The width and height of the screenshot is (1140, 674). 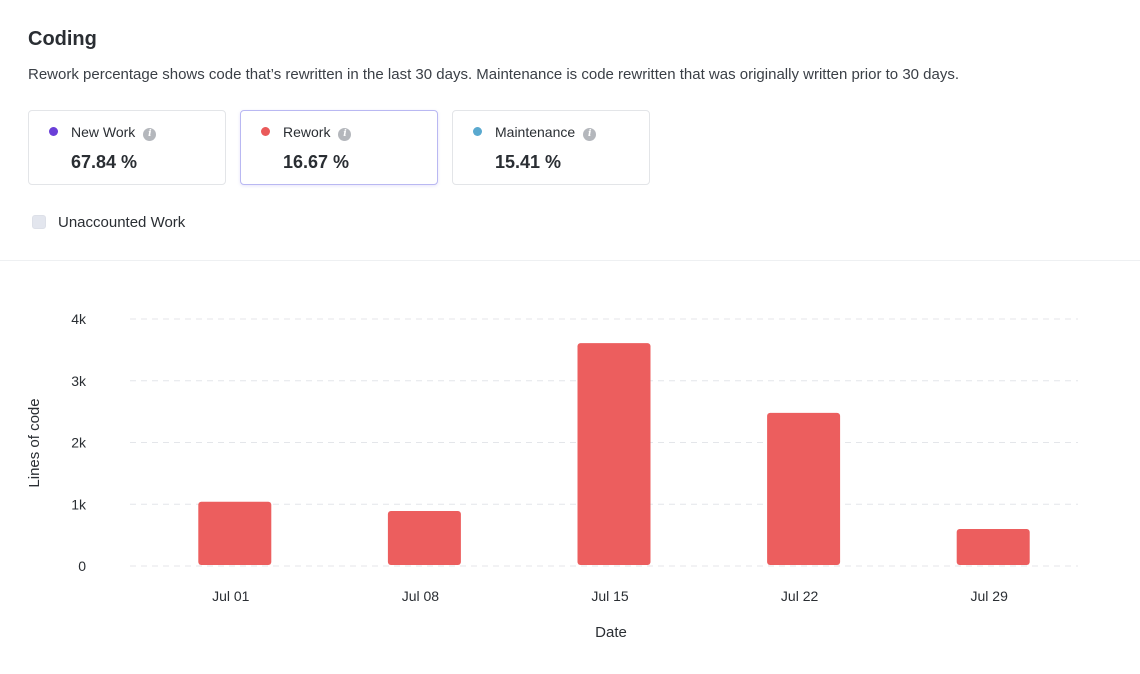 What do you see at coordinates (610, 596) in the screenshot?
I see `x-tick-label: Jul 15` at bounding box center [610, 596].